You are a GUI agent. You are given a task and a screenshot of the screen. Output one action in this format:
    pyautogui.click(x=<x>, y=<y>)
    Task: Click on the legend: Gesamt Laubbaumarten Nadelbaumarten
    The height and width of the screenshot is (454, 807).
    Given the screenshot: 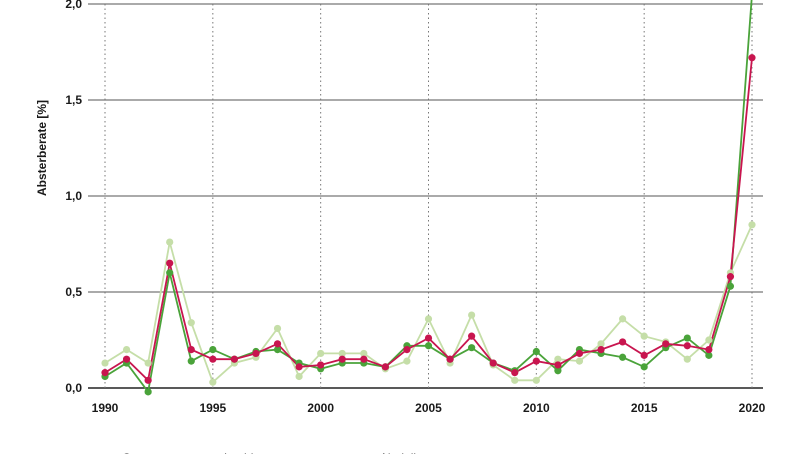 What is the action you would take?
    pyautogui.click(x=296, y=452)
    